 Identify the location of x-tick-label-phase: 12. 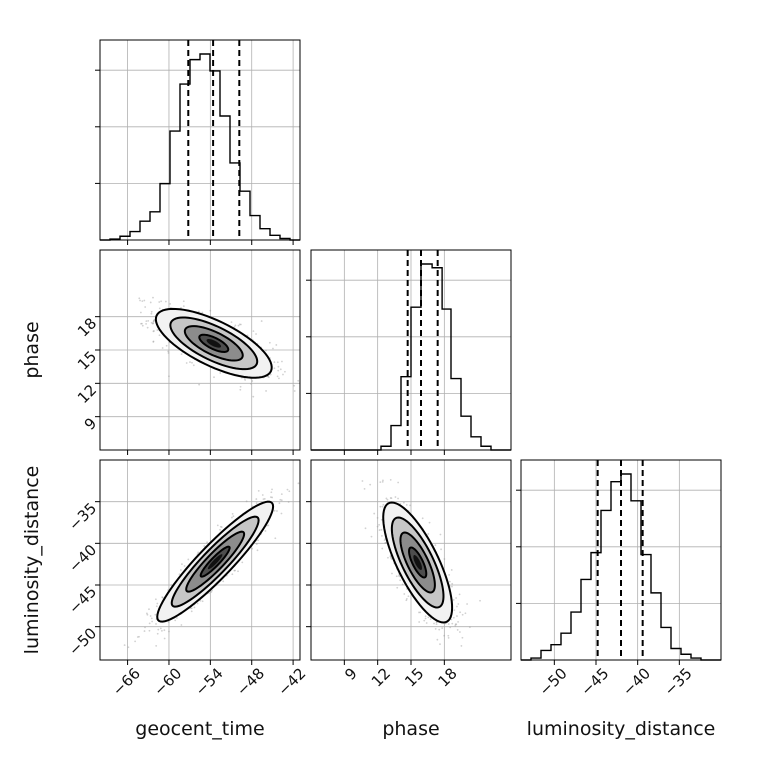
(381, 677).